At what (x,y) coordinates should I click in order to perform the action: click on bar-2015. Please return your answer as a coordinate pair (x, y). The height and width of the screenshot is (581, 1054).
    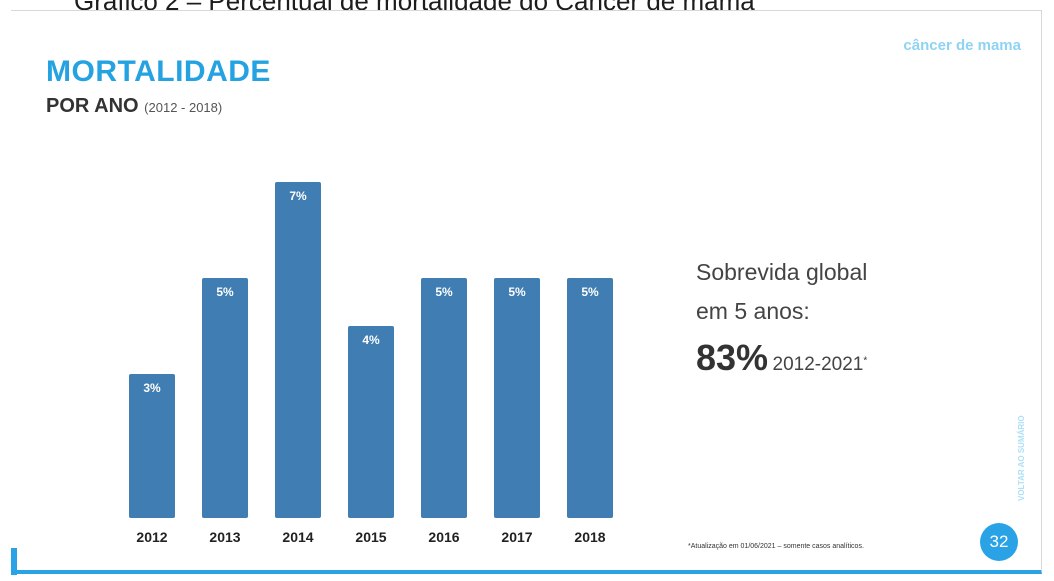
    Looking at the image, I should click on (371, 422).